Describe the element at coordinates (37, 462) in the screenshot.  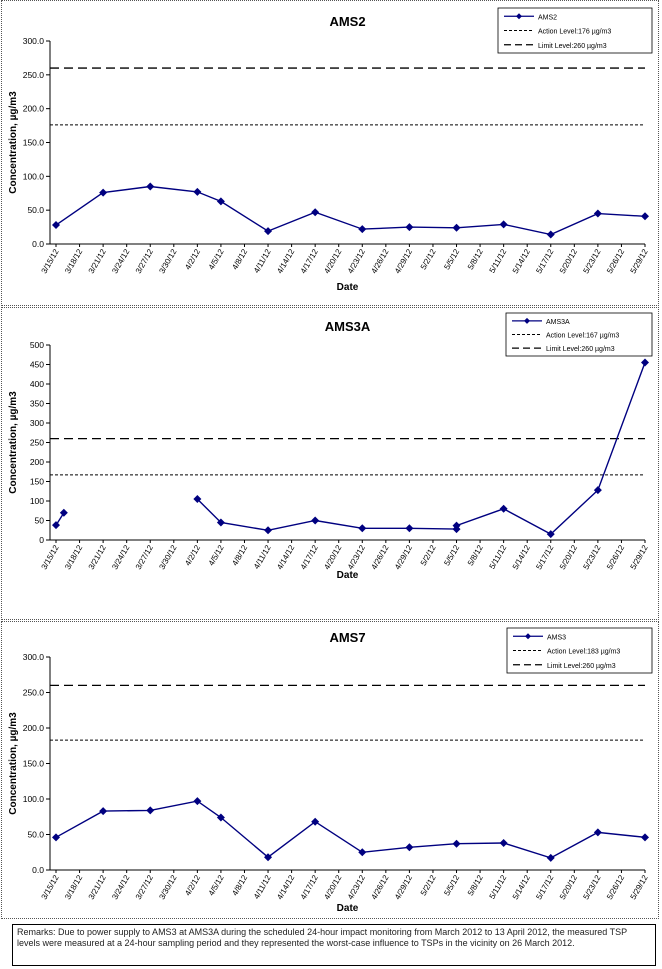
I see `y-tick-label: 200` at that location.